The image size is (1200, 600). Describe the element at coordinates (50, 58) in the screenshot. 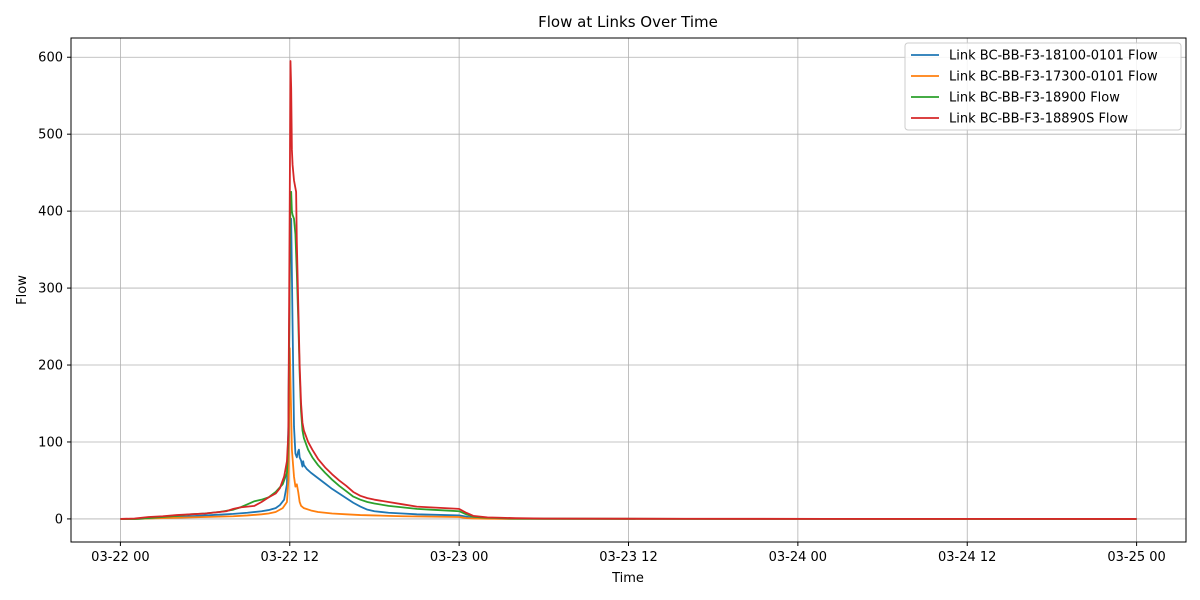

I see `y-tick-label: 600` at that location.